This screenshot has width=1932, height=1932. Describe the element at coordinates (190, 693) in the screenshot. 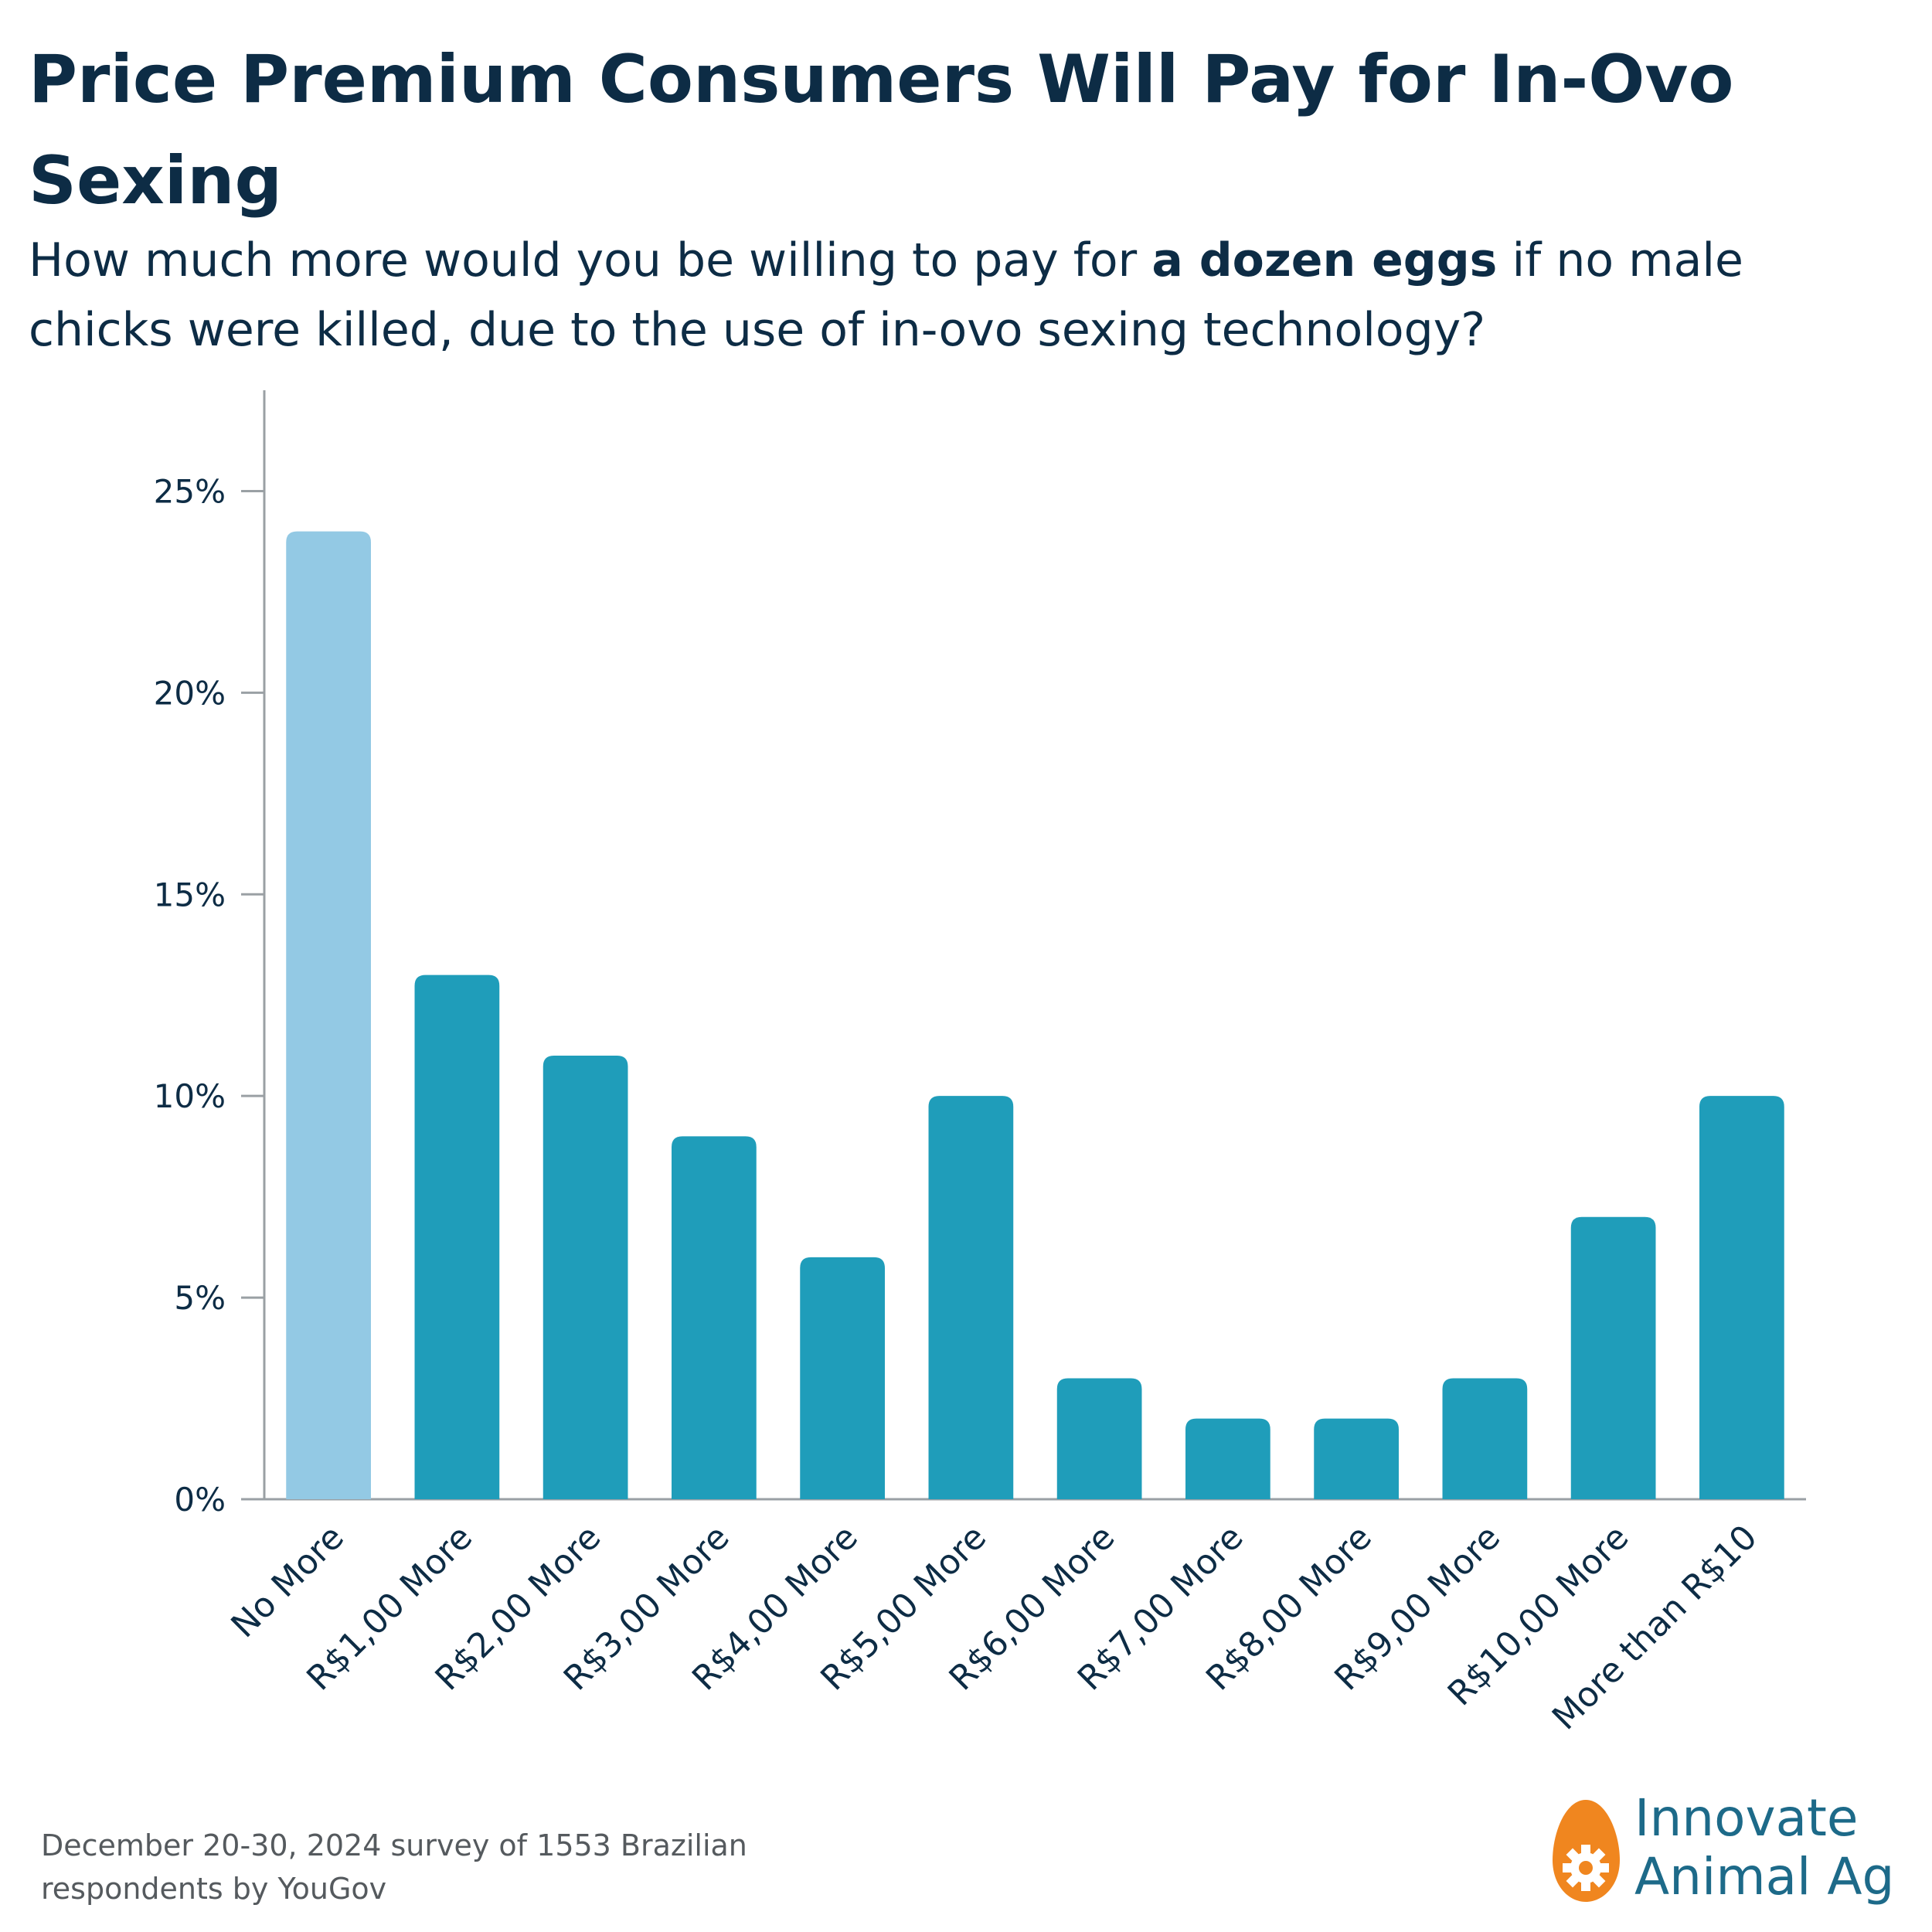

I see `y-tick-label: 20%` at that location.